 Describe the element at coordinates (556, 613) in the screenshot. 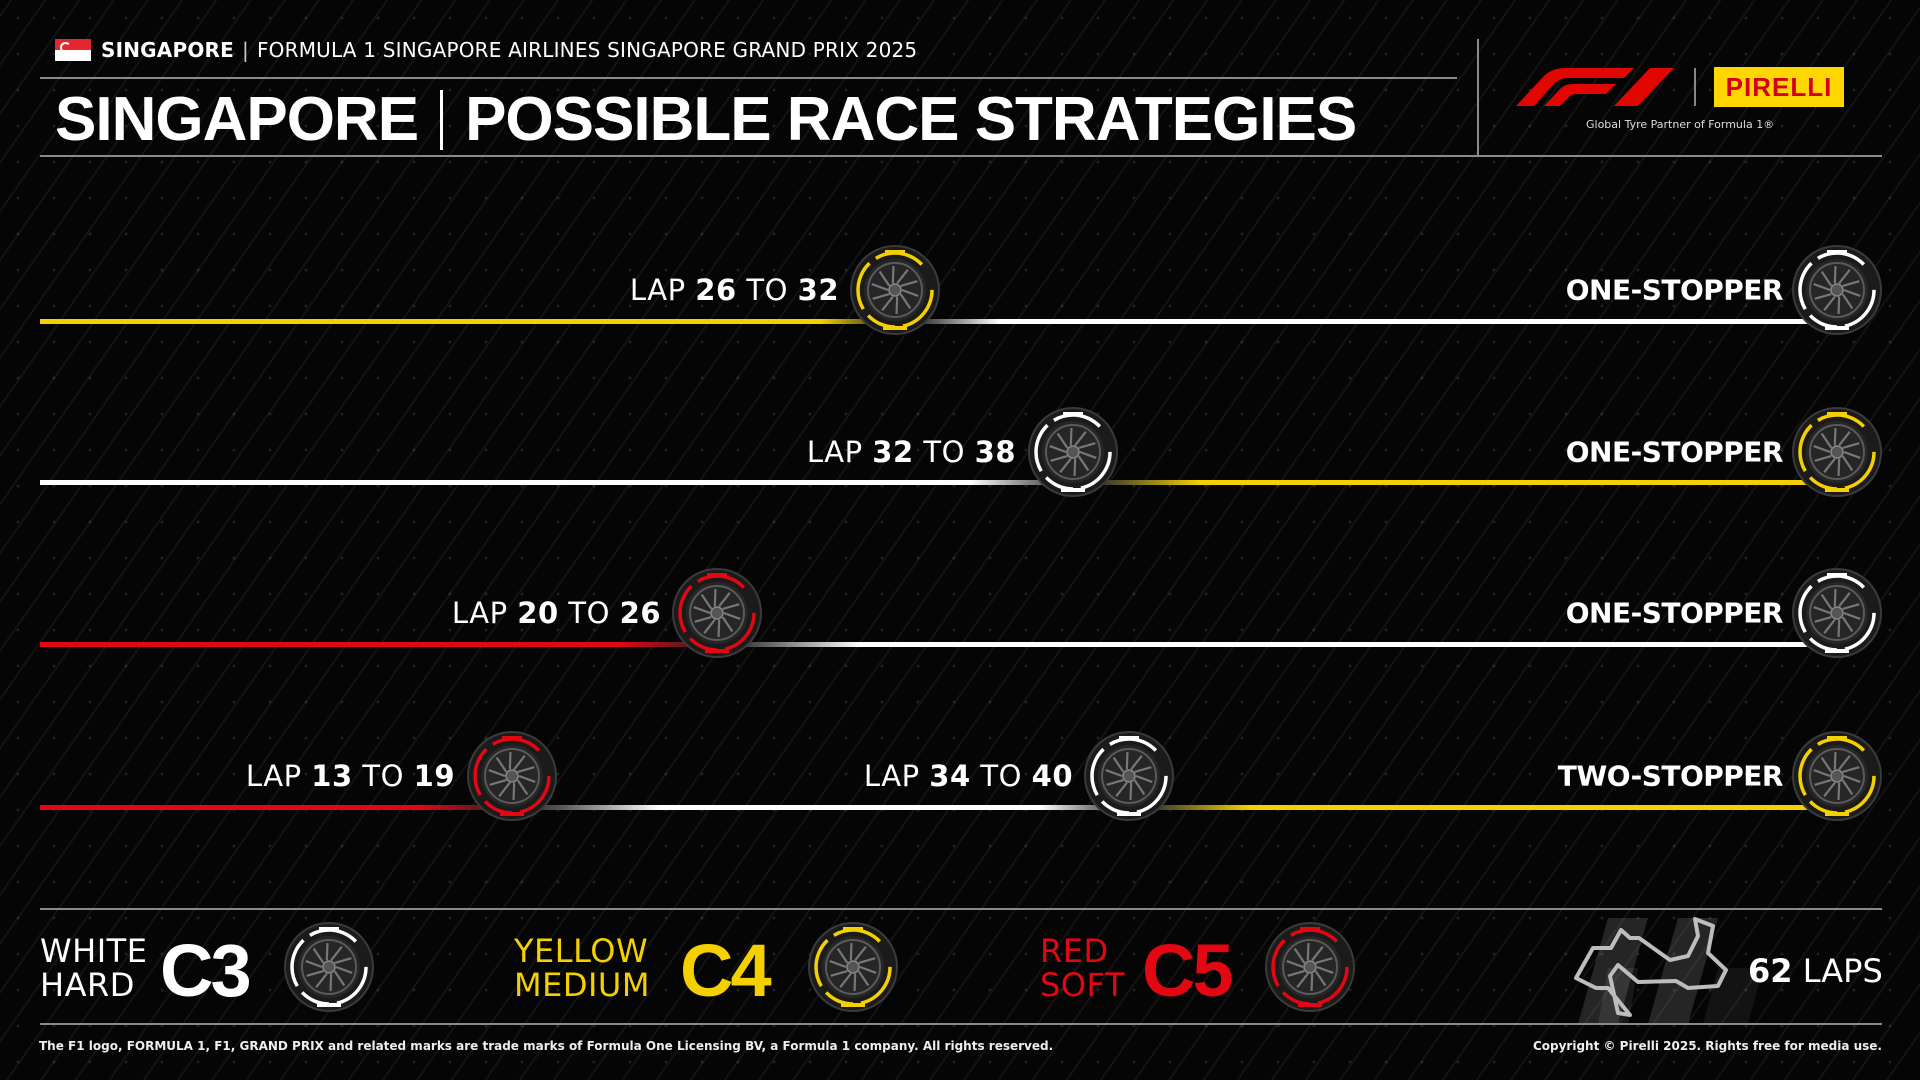

I see `strategy-3-pit-window: LAP 20 TO 26` at that location.